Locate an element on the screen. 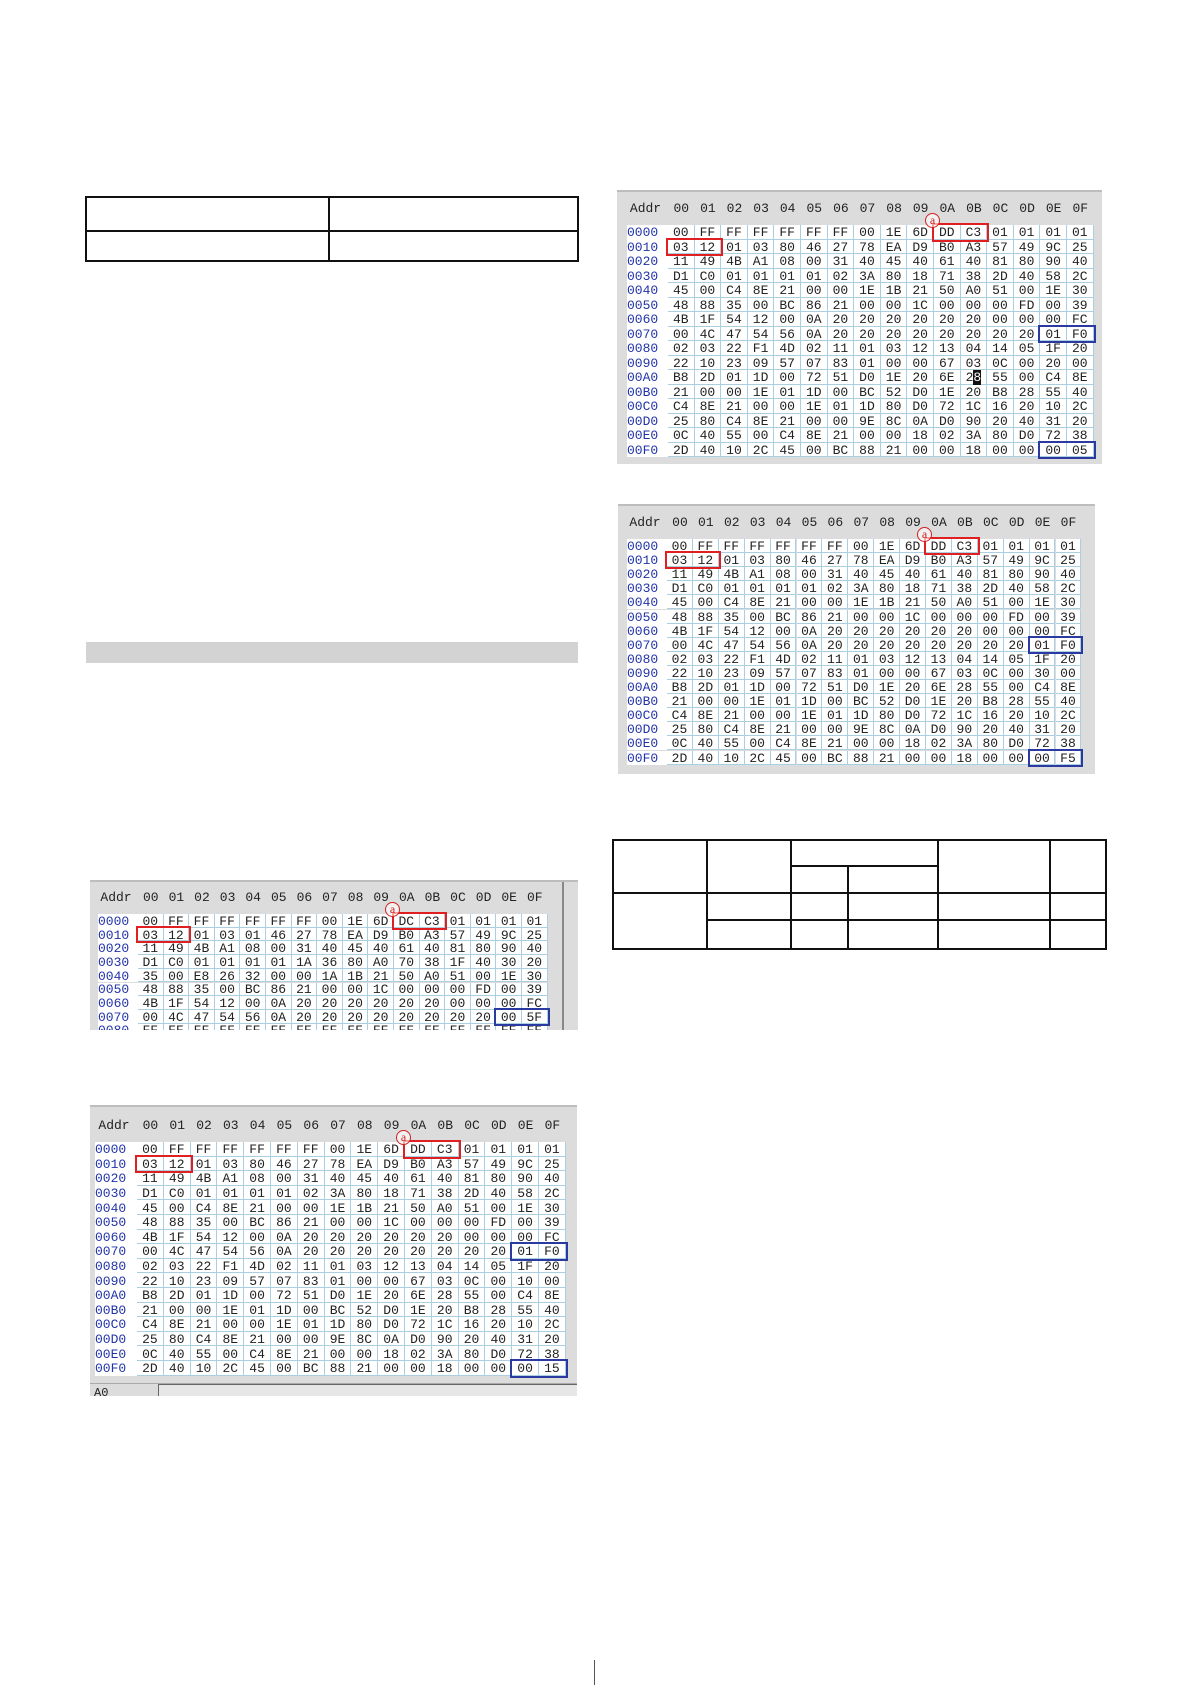  hex-byte-cell: 5F is located at coordinates (535, 1016).